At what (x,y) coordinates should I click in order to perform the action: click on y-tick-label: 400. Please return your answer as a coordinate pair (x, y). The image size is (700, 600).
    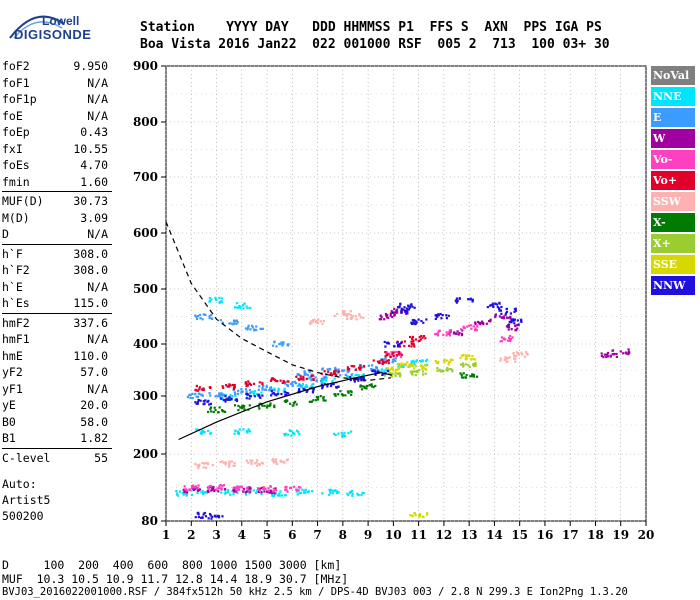
    Looking at the image, I should click on (145, 344).